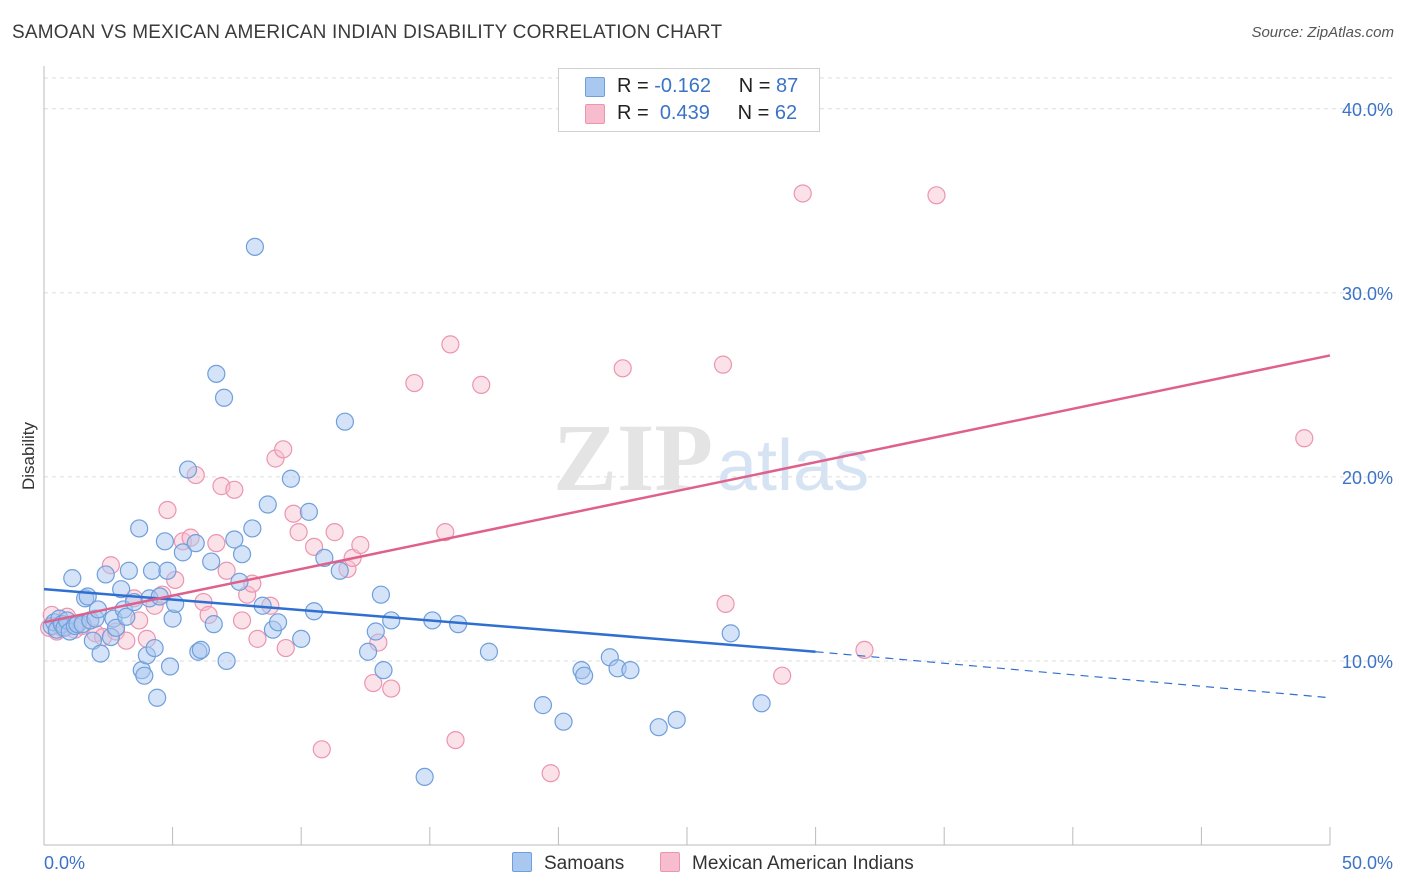  I want to click on bottom-legend-samoans: Samoans, so click(568, 864).